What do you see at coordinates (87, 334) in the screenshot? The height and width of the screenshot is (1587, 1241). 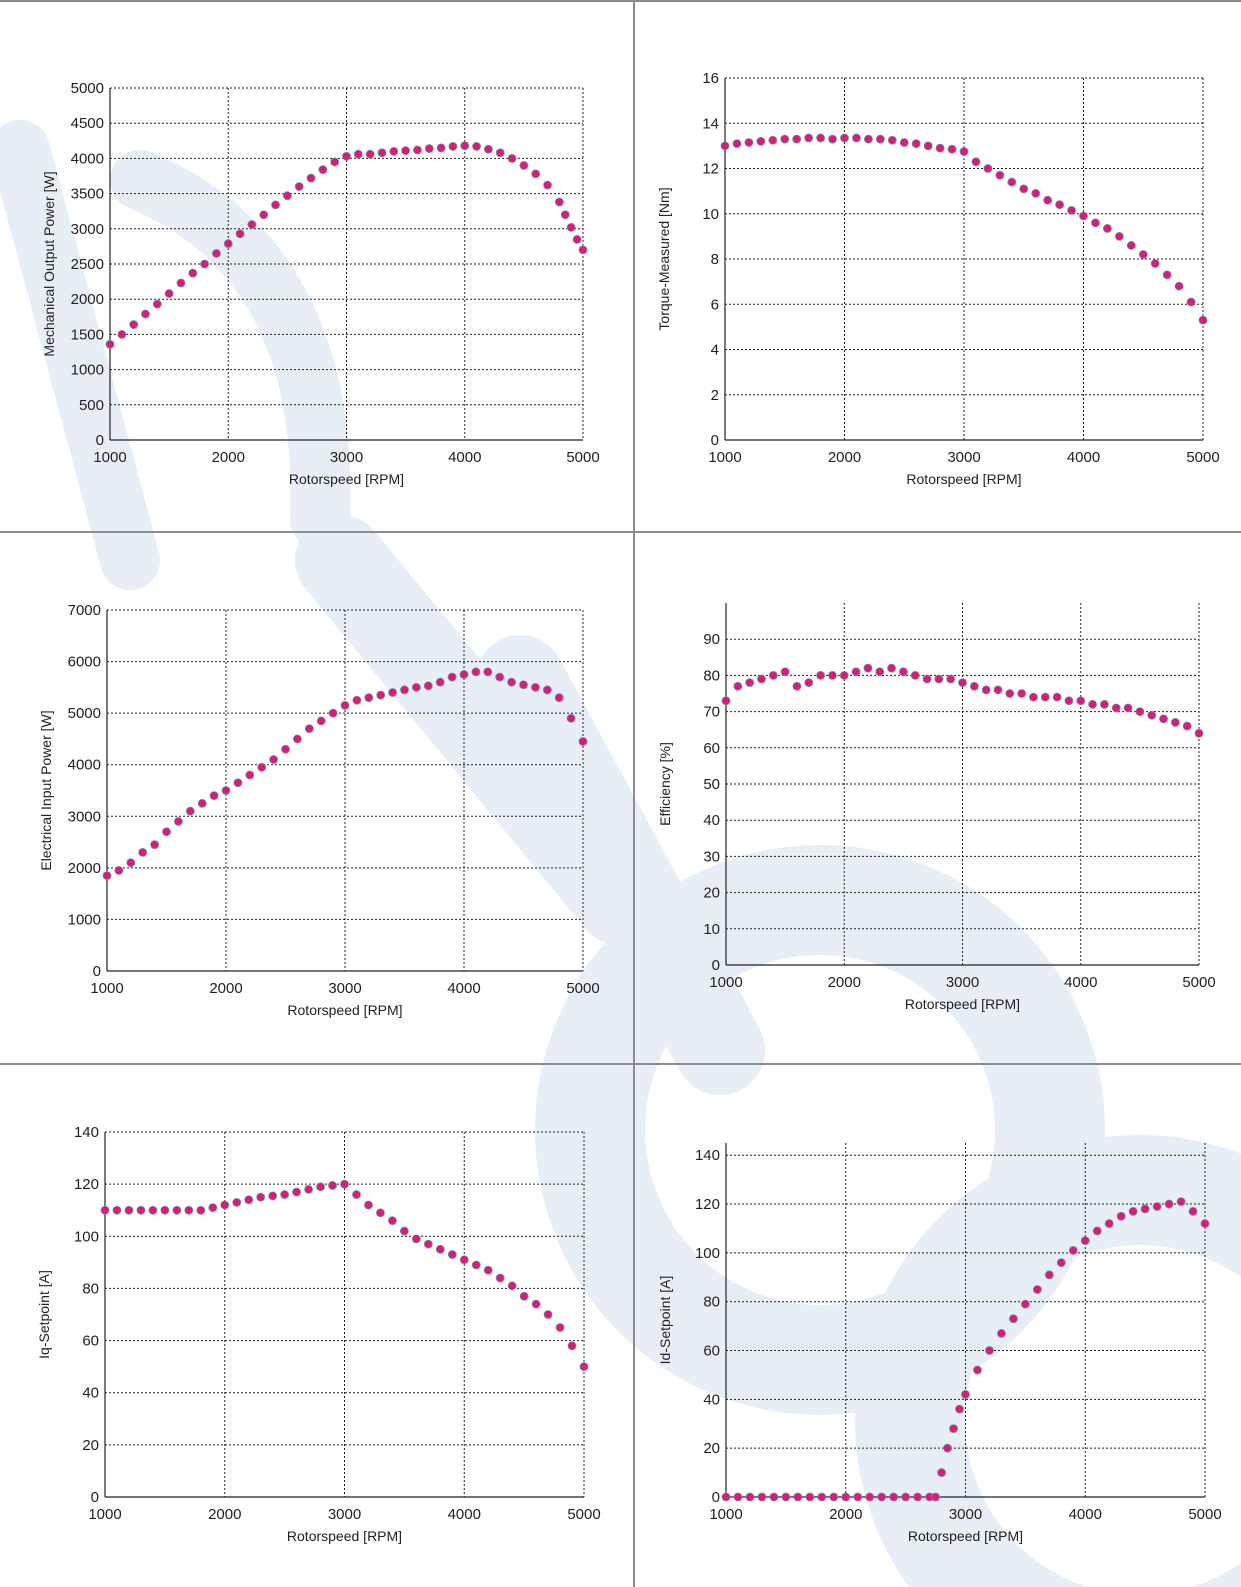 I see `y-tick-label: 1500` at bounding box center [87, 334].